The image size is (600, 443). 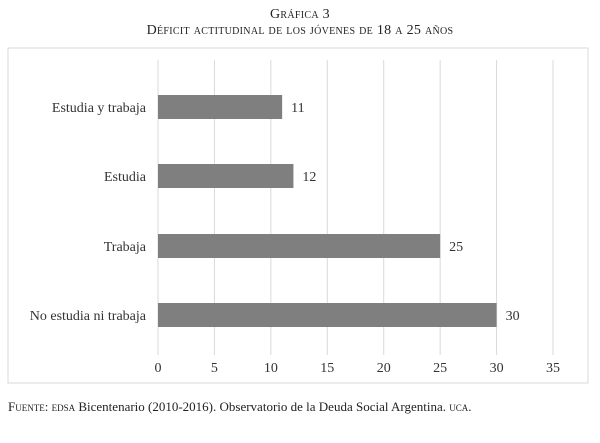 I want to click on source-org: edsa, so click(x=63, y=406).